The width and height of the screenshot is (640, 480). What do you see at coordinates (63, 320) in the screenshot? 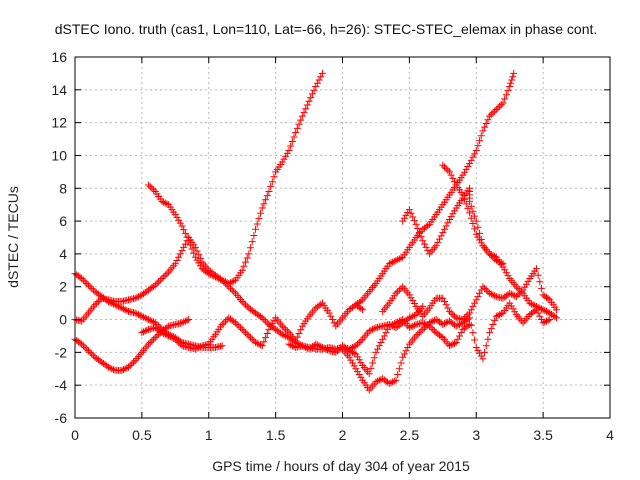
I see `y-tick-label: 0` at bounding box center [63, 320].